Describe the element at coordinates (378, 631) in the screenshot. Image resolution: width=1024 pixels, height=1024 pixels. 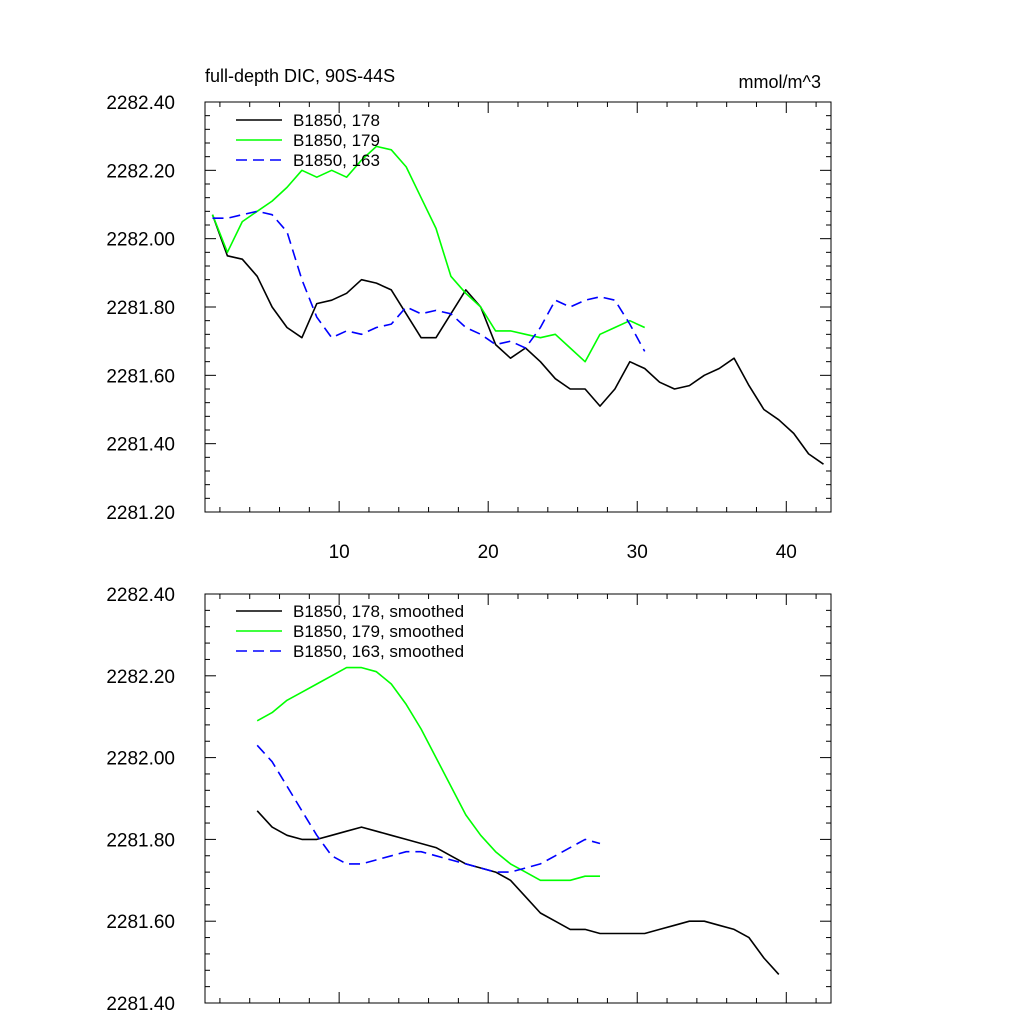
I see `legend-label: B1850, 179, smoothed` at that location.